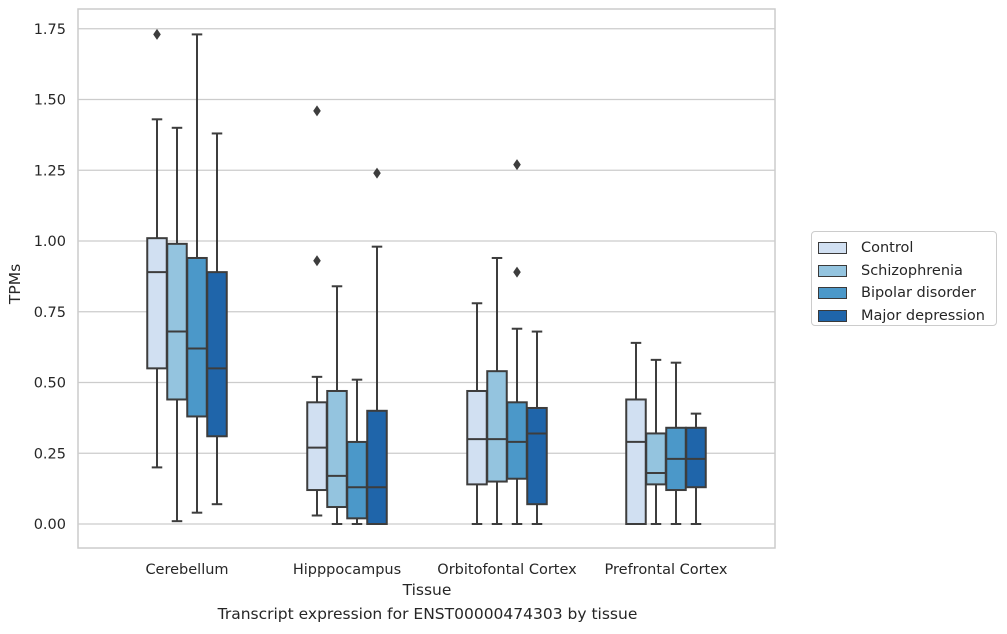  Describe the element at coordinates (50, 277) in the screenshot. I see `y-axis-ticks: 0.00 0.25 0.50 0.75 1.00 1.25 1.50 1.75` at that location.